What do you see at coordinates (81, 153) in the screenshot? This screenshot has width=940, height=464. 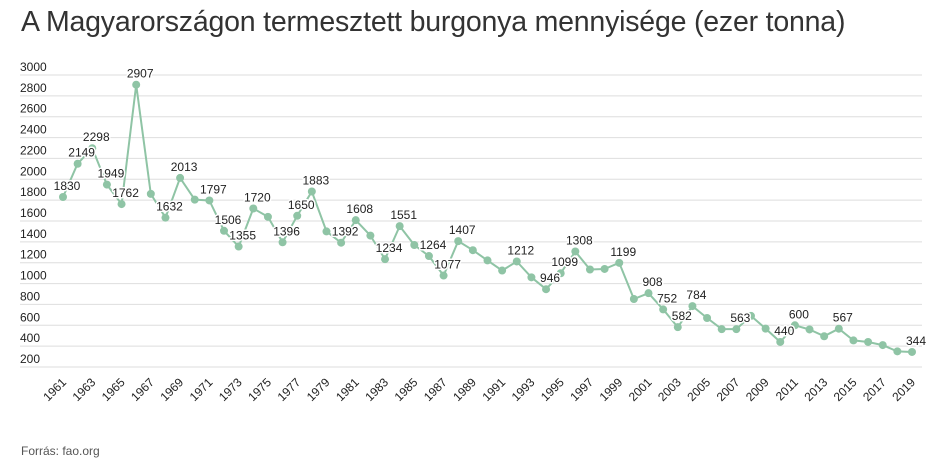 I see `data-label: 2149` at bounding box center [81, 153].